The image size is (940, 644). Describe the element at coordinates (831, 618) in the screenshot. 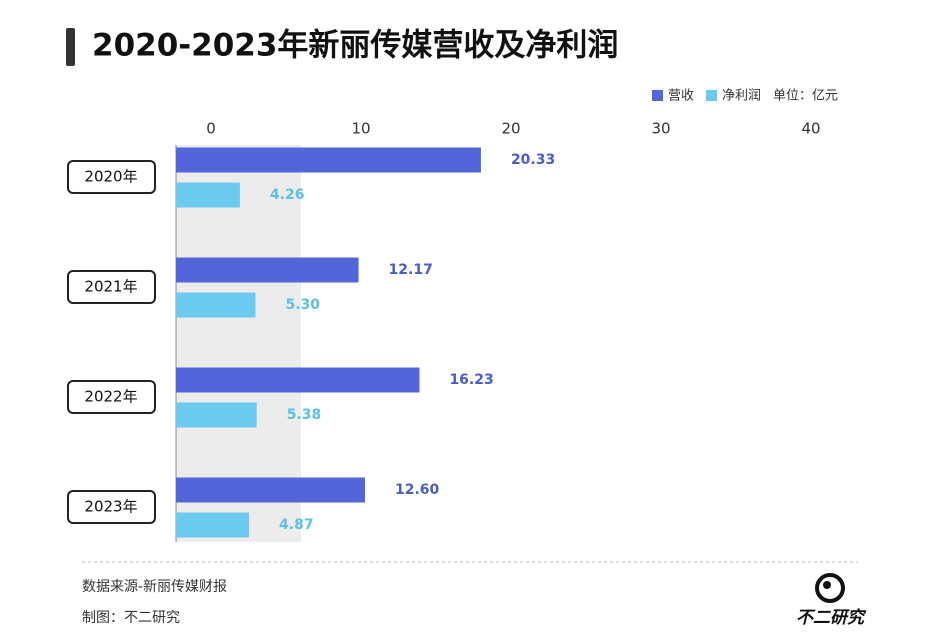

I see `logo-text: 不二研究` at that location.